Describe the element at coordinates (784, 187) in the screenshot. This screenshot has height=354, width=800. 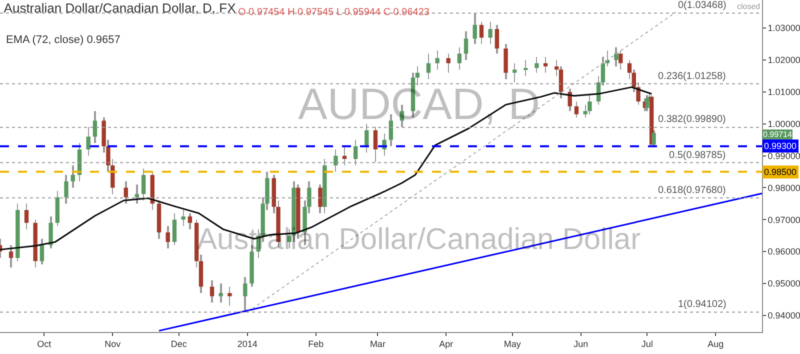
I see `y-tick-label: 0.98000` at that location.